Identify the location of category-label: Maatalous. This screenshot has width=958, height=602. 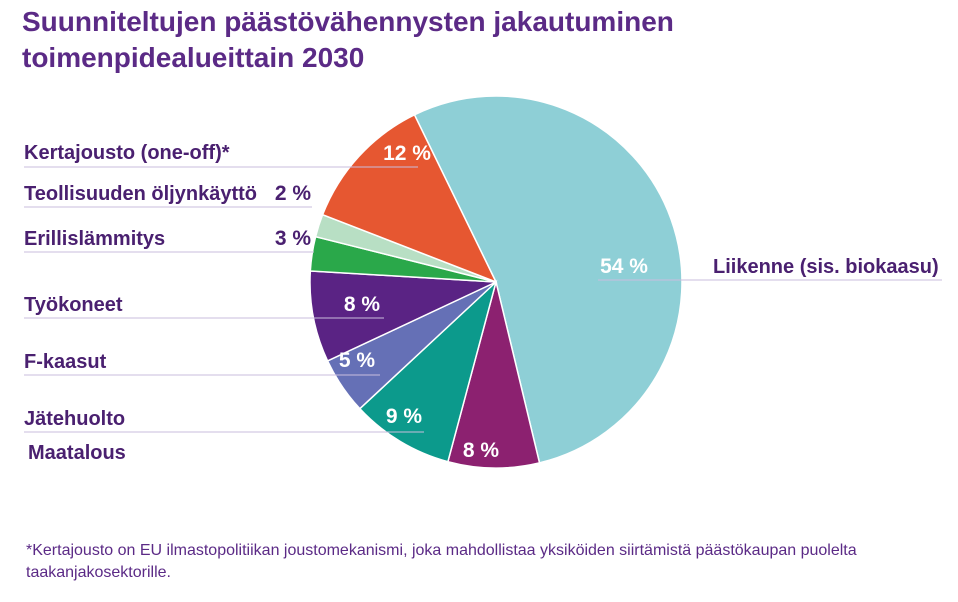
(77, 453).